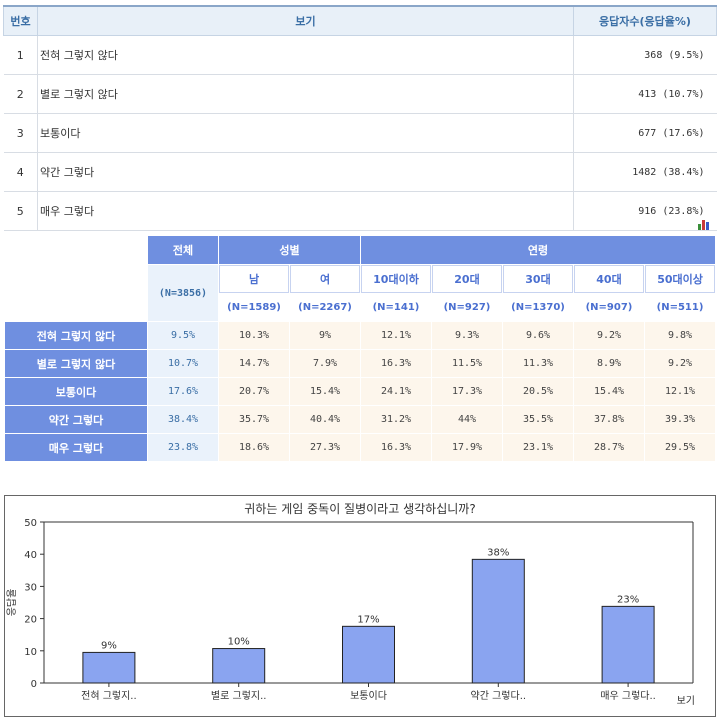 The height and width of the screenshot is (720, 720). I want to click on summary-no: 1, so click(20, 55).